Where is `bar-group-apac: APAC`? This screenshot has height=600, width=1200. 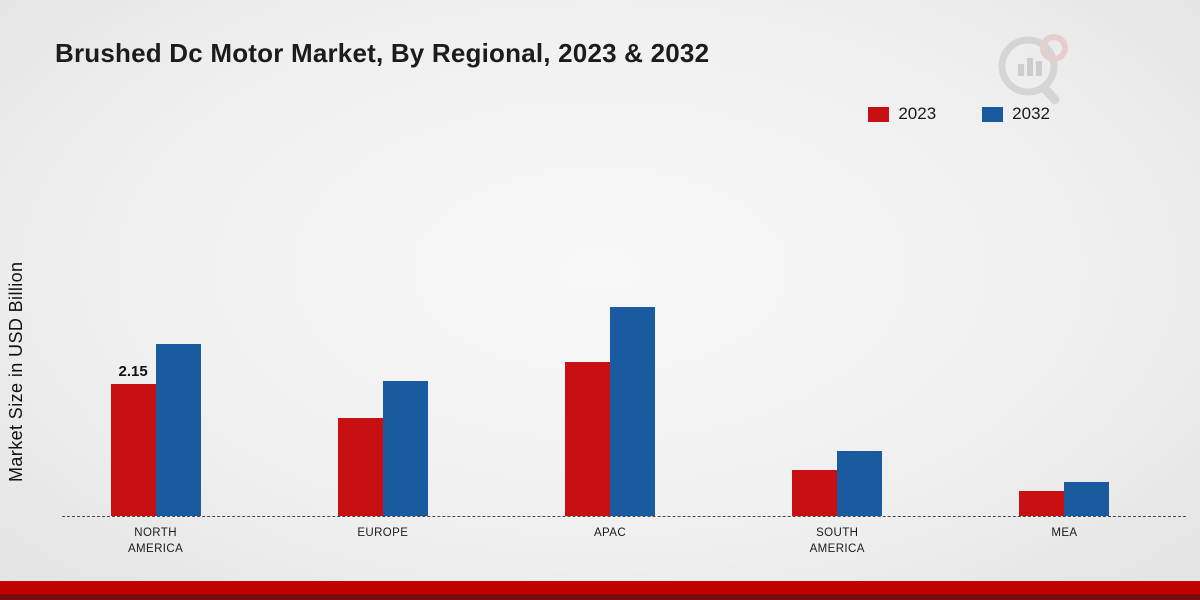 bar-group-apac: APAC is located at coordinates (609, 368).